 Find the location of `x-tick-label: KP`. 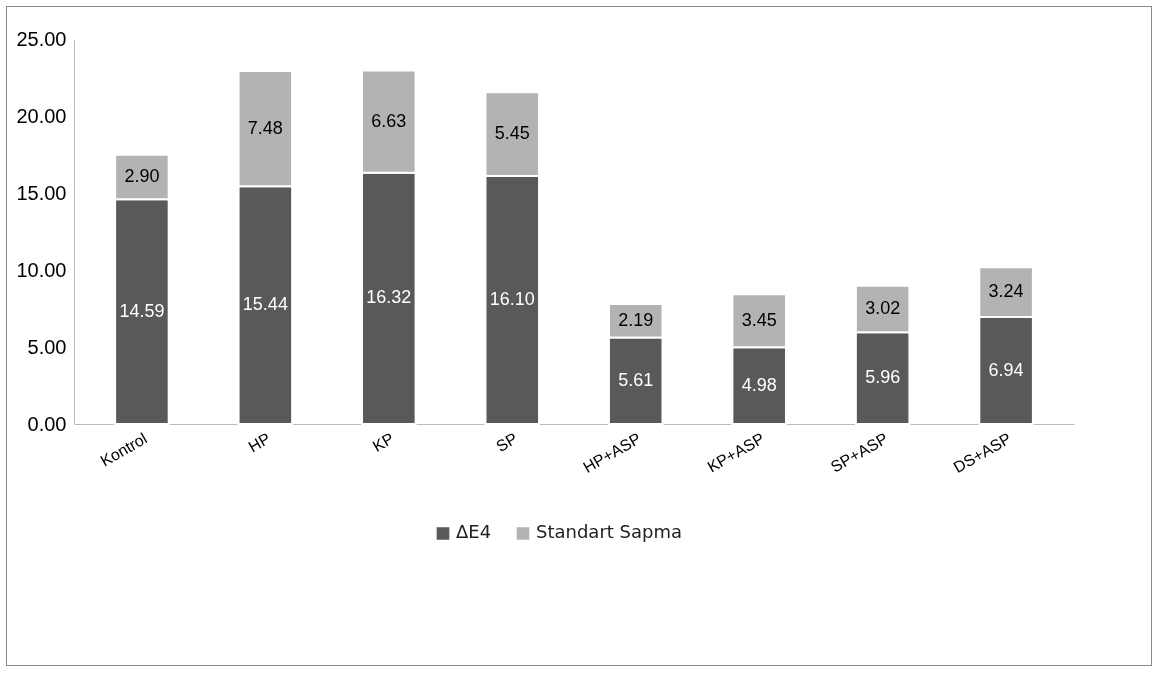

x-tick-label: KP is located at coordinates (383, 442).